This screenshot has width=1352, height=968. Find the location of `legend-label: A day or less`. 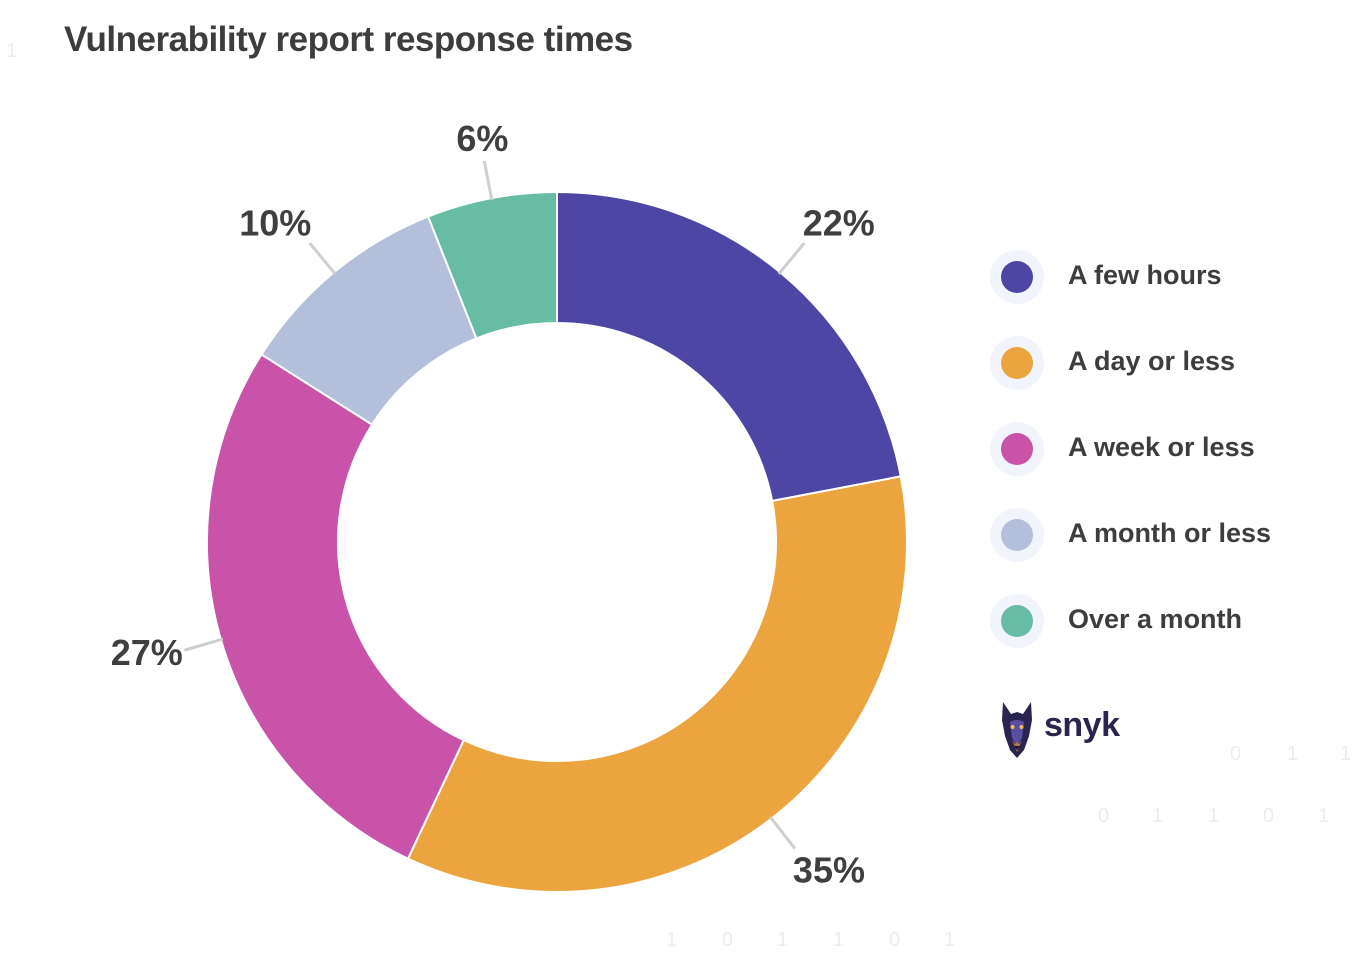

legend-label: A day or less is located at coordinates (1152, 361).